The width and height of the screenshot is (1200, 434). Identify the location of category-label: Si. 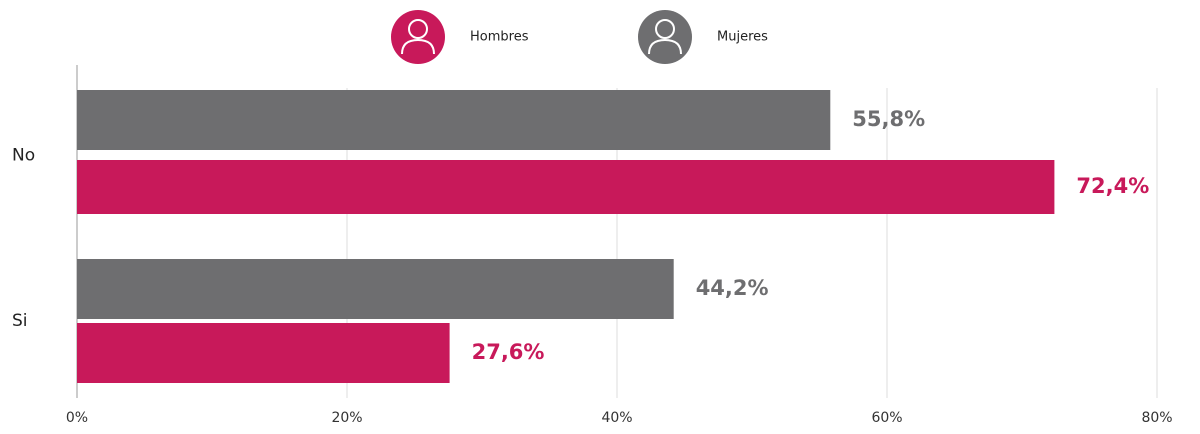
(20, 321).